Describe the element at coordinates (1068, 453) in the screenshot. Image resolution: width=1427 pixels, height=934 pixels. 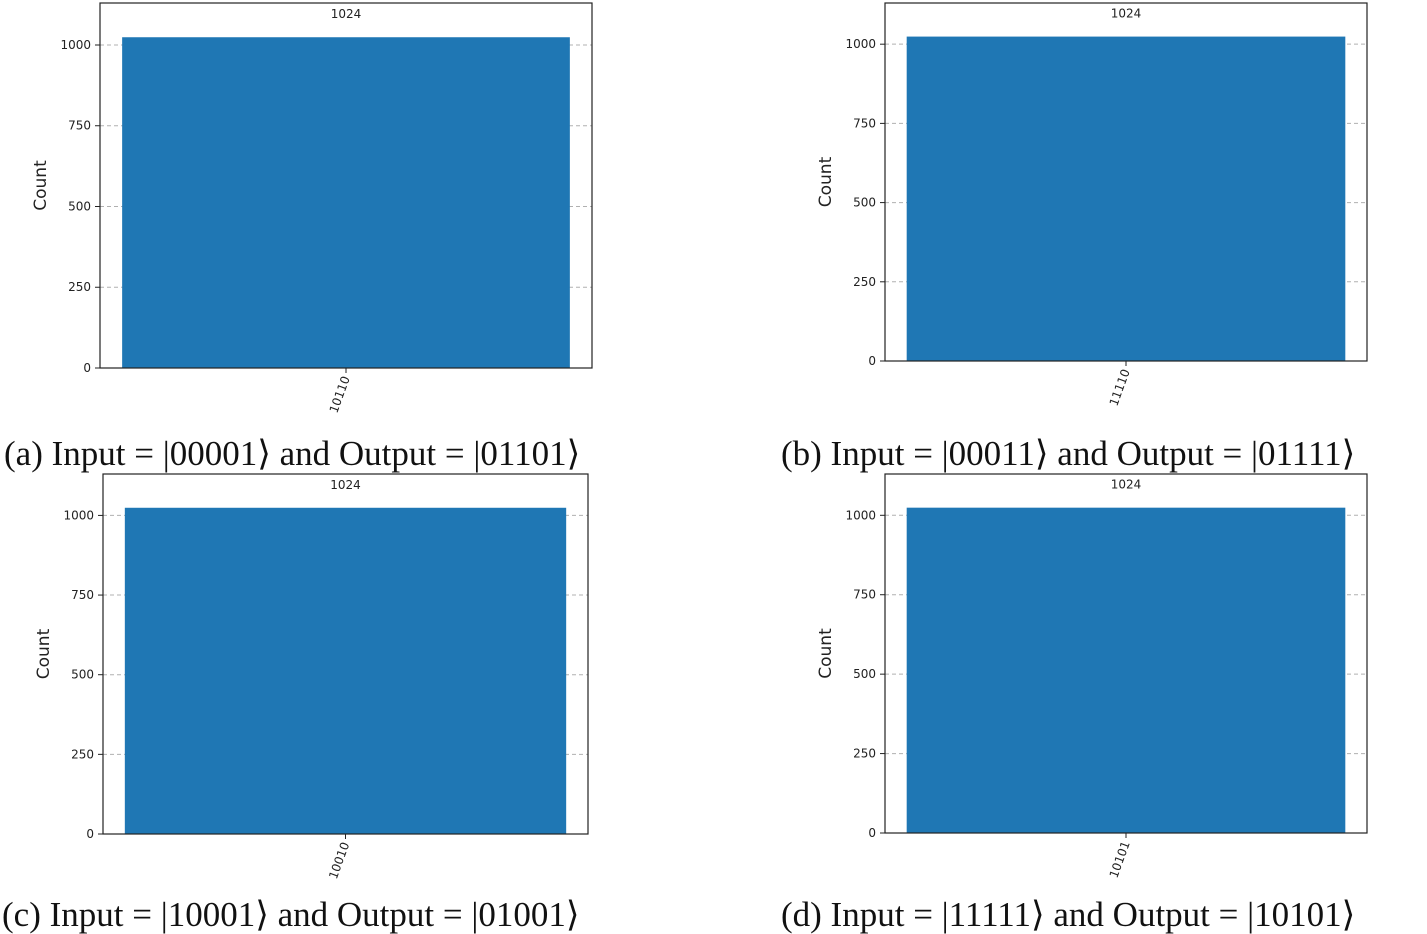
I see `caption-b: (b) Input = |00011⟩ and Output = |01111⟩` at that location.